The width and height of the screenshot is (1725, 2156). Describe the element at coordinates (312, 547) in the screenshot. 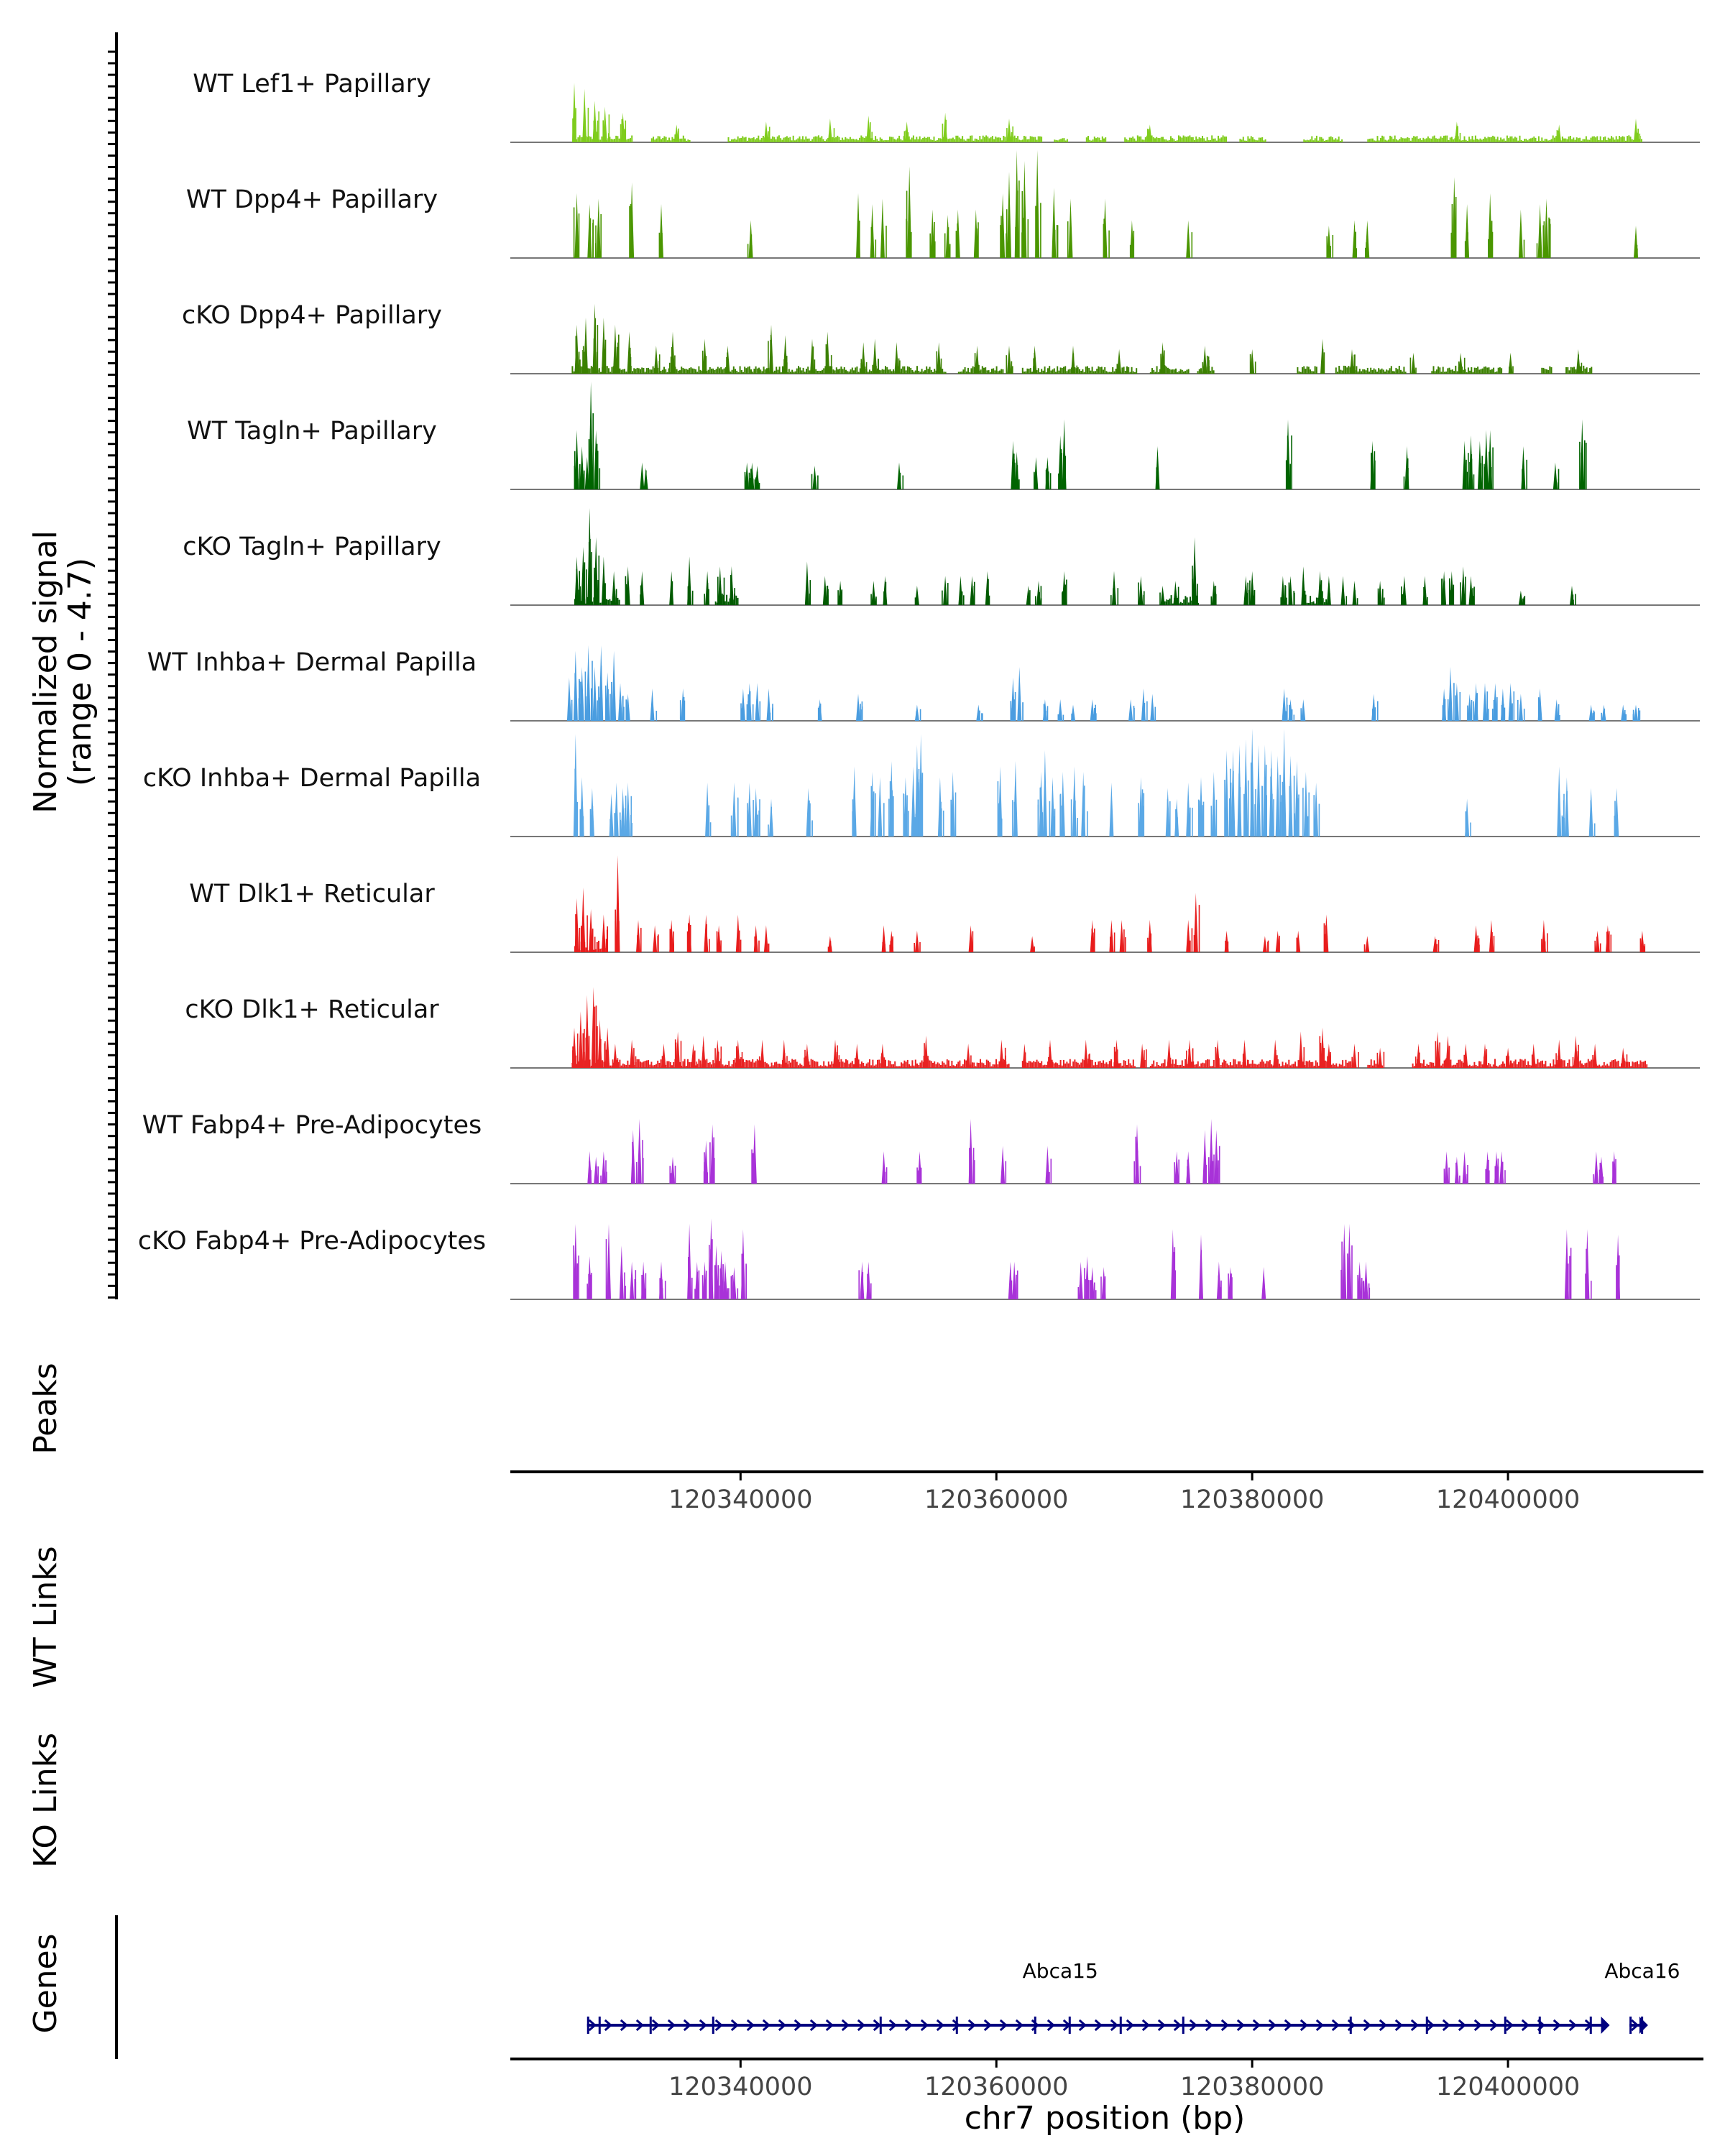

I see `track-label: cKO Tagln+ Papillary` at that location.